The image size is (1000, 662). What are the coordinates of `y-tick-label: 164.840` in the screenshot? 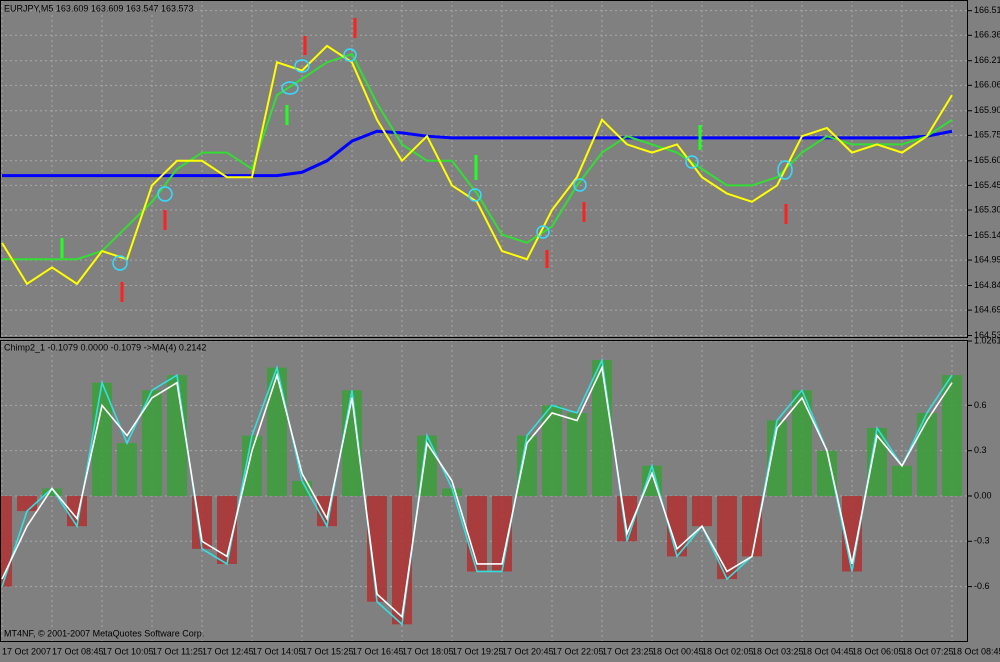 It's located at (987, 285).